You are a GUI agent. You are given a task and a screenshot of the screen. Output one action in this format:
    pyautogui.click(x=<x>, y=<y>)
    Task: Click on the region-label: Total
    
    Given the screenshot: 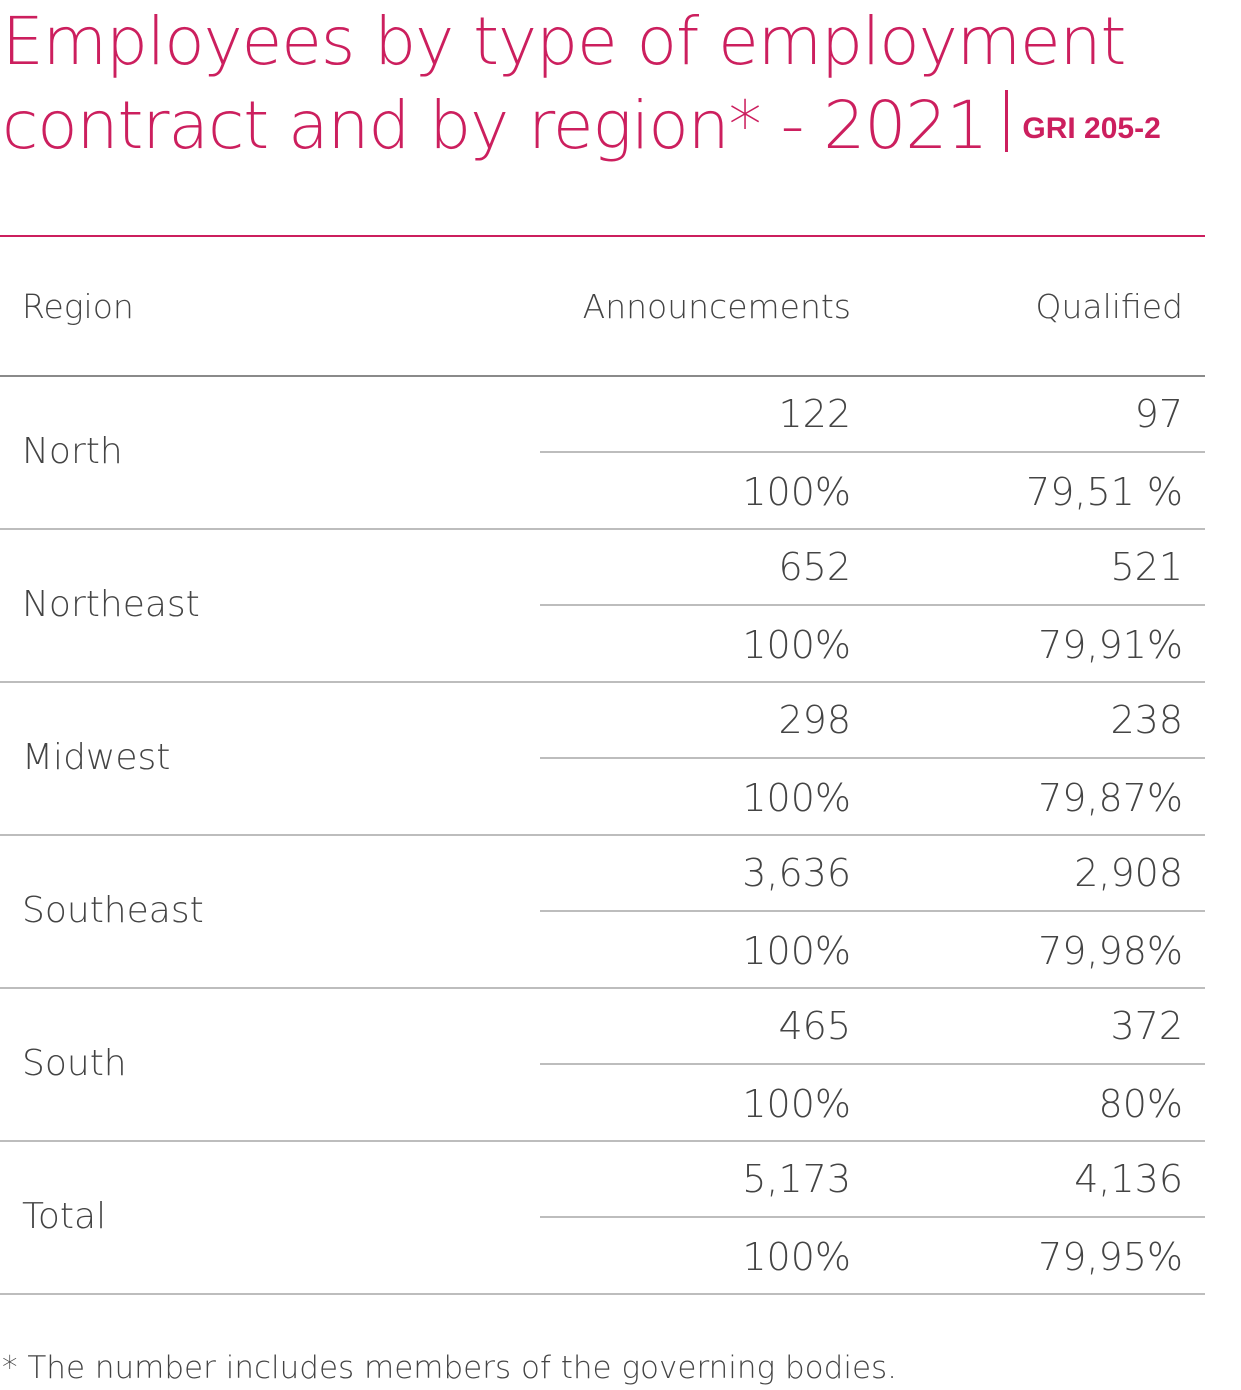 What is the action you would take?
    pyautogui.click(x=64, y=1216)
    